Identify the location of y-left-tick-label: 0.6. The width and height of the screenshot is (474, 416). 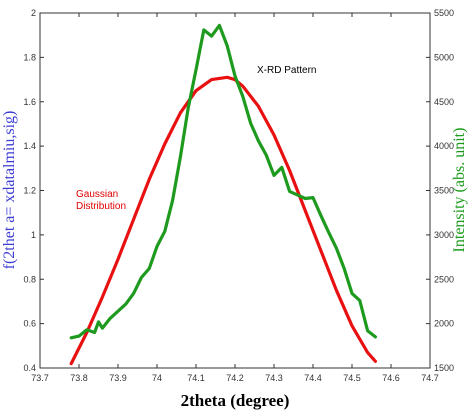
(29, 324).